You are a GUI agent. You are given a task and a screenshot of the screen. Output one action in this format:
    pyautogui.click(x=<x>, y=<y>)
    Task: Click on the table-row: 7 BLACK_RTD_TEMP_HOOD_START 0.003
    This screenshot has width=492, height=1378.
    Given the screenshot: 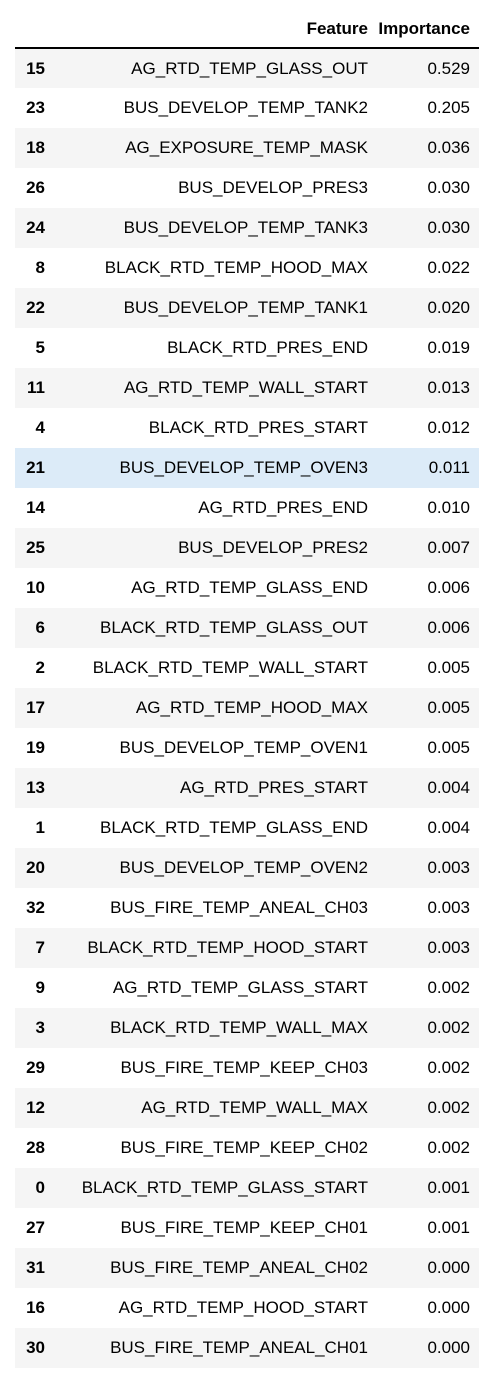 What is the action you would take?
    pyautogui.click(x=247, y=948)
    